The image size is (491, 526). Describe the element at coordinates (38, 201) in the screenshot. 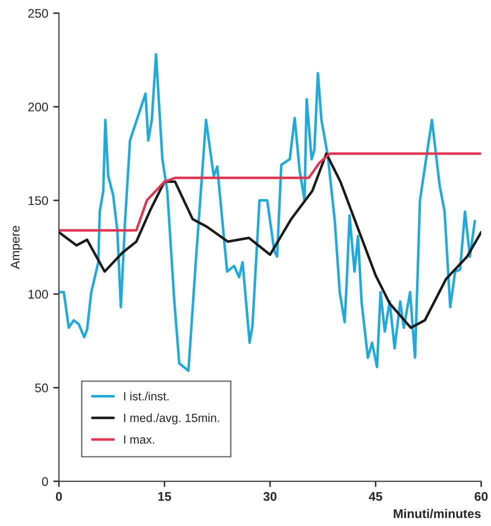

I see `y-tick-label: 150` at that location.